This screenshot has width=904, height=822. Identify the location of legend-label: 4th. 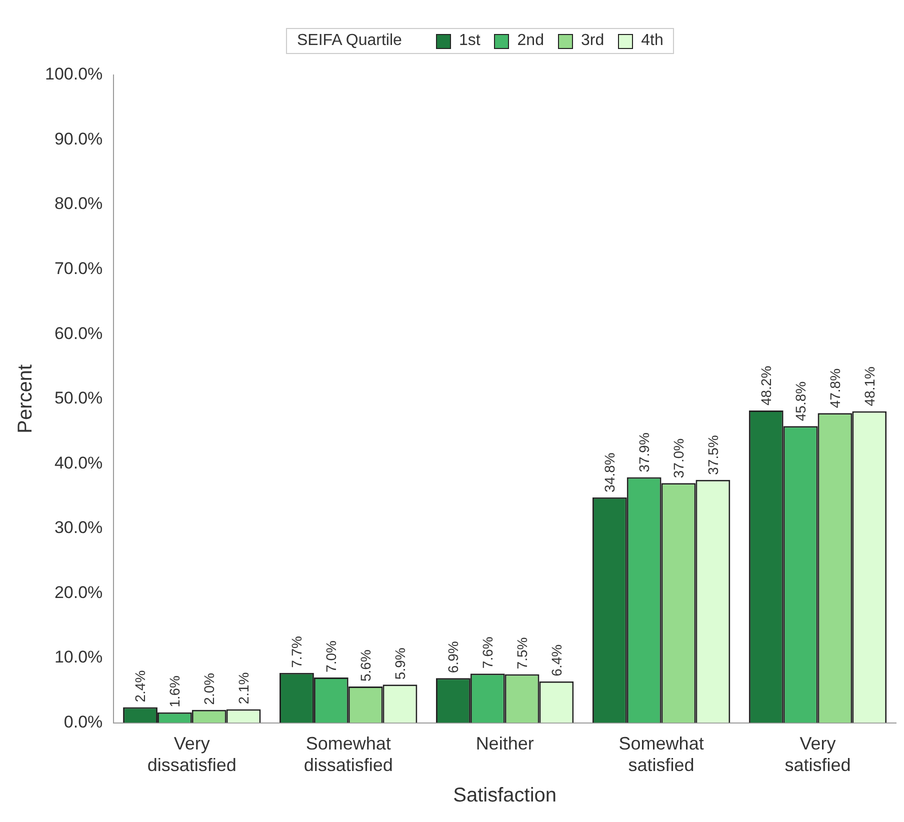
(652, 41).